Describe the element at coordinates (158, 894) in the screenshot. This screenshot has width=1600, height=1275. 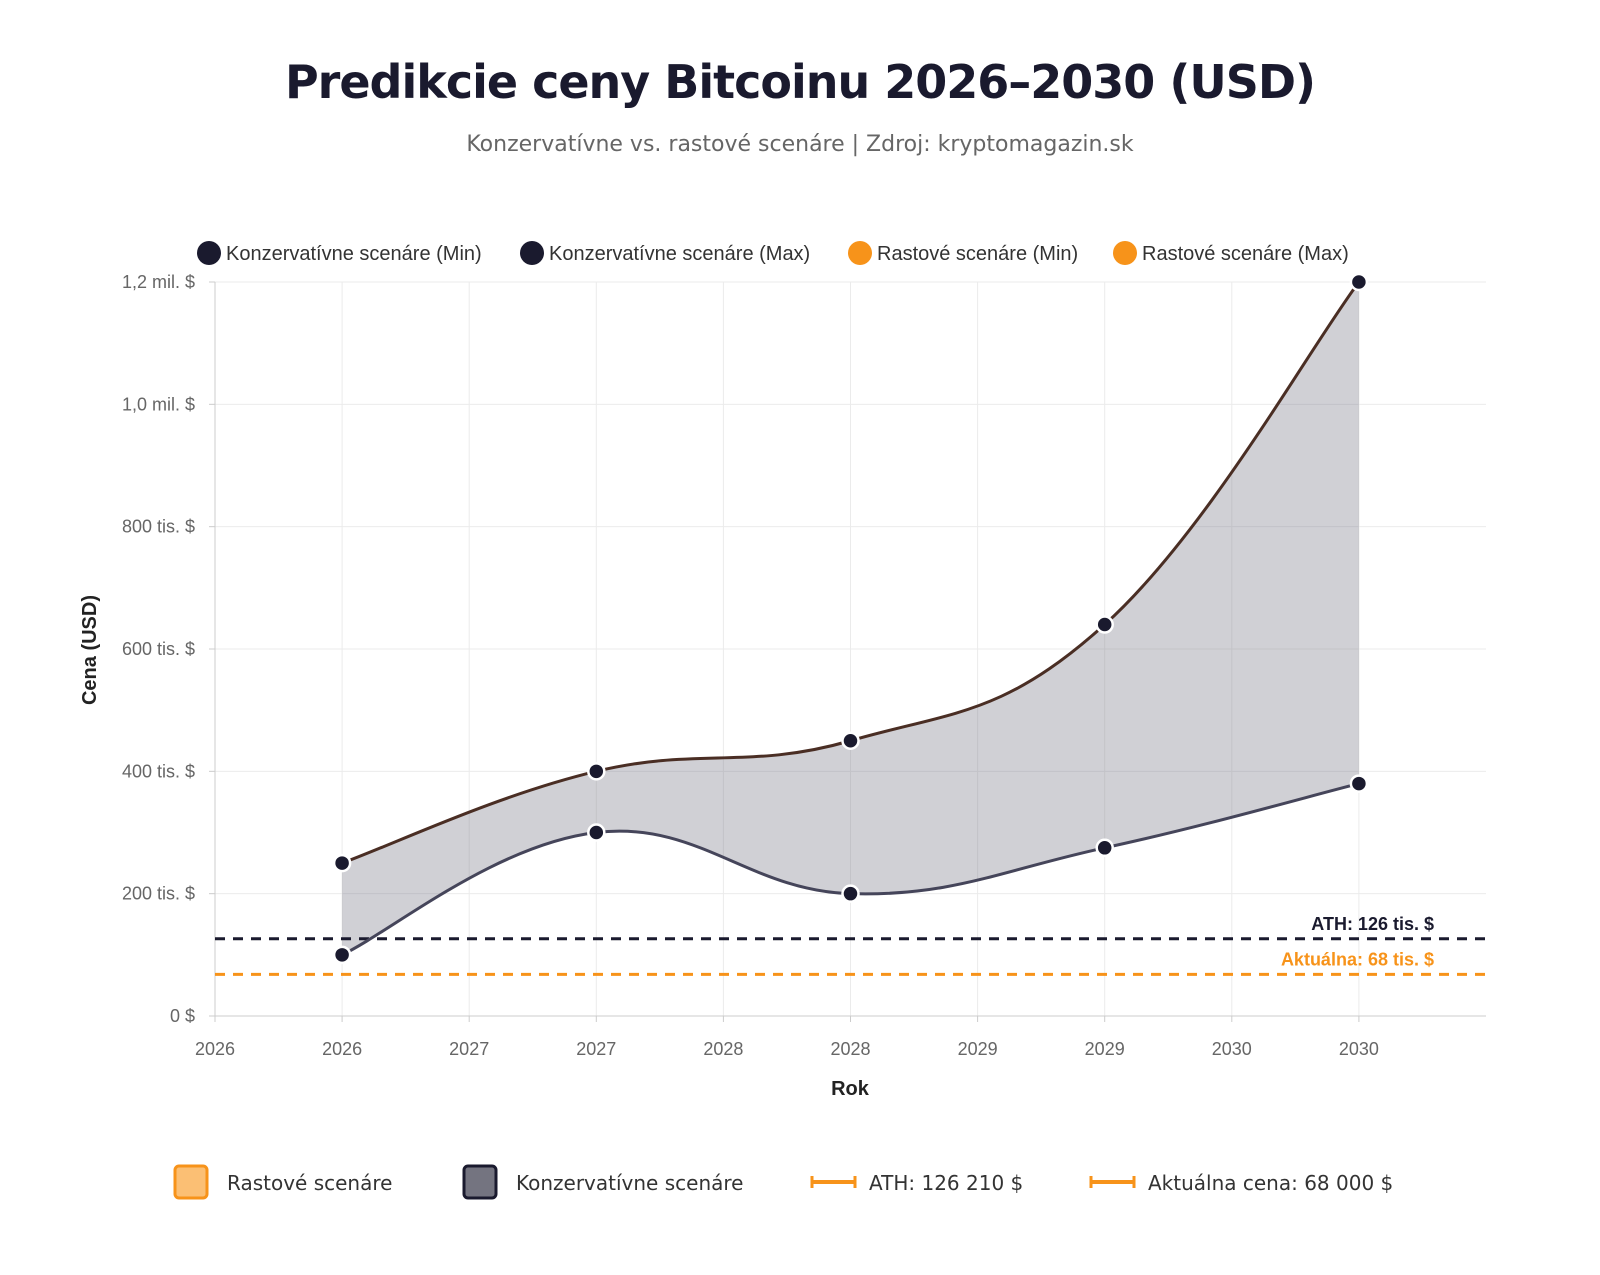
I see `y-tick-label: 200 tis. $` at that location.